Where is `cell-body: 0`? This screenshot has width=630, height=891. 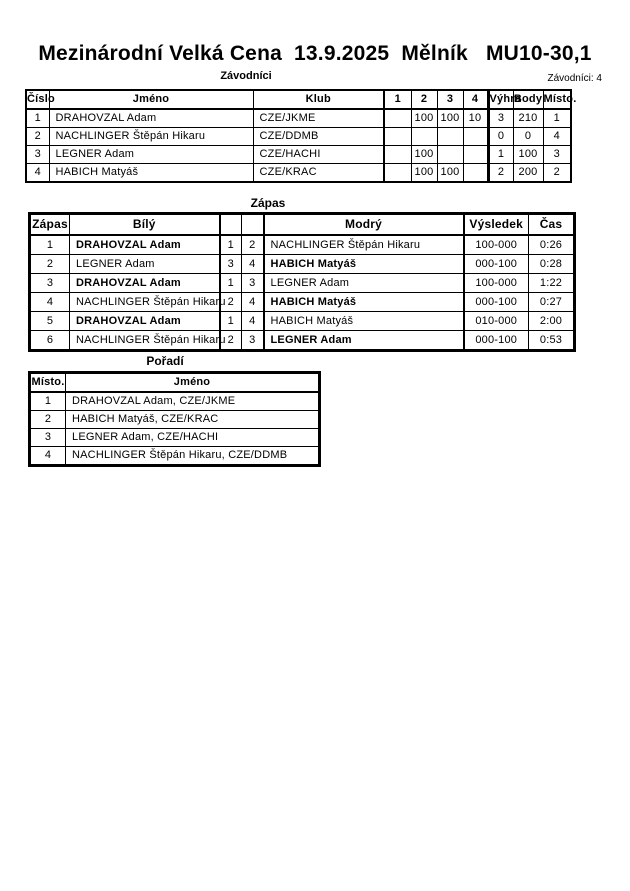 cell-body: 0 is located at coordinates (528, 136).